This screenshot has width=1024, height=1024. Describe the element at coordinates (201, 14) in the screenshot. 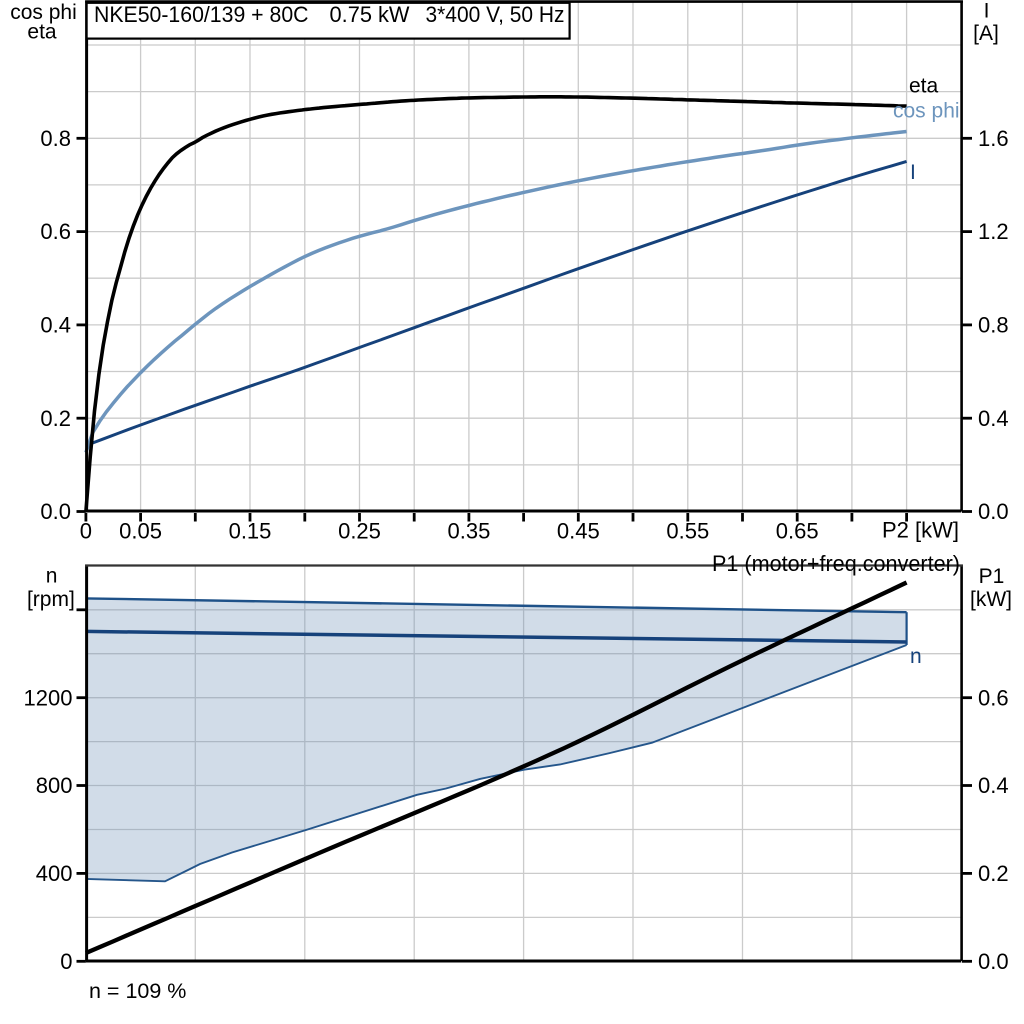

I see `svg-text: NKE50-160/139 + 80C` at that location.